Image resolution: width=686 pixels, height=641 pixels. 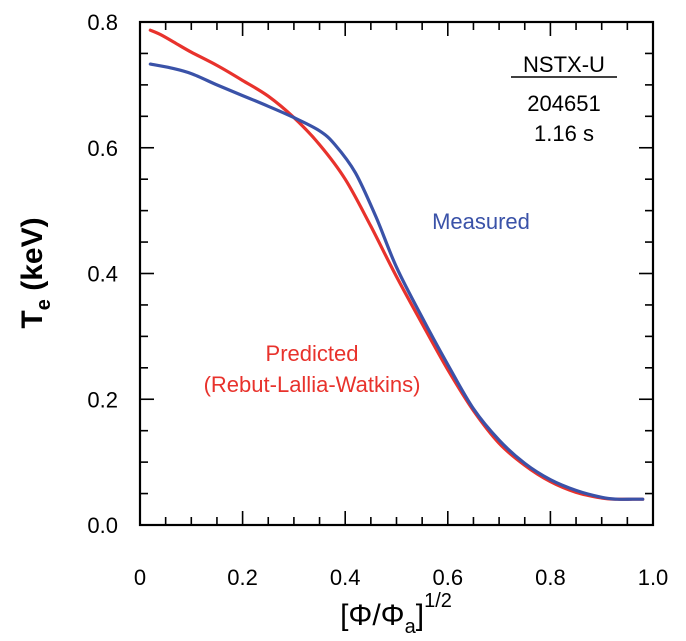 What do you see at coordinates (396, 614) in the screenshot?
I see `x-axis-title: [Φ/Φa]1/2` at bounding box center [396, 614].